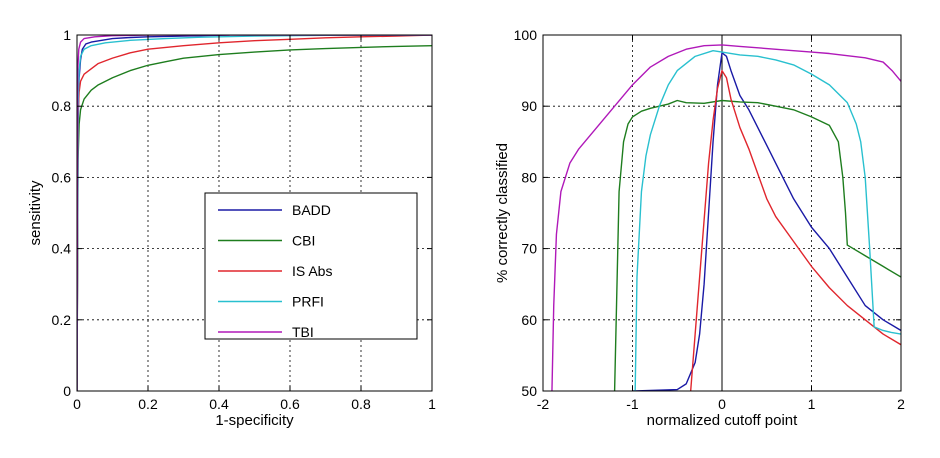  What do you see at coordinates (62, 320) in the screenshot?
I see `y-tick-label: 0.2` at bounding box center [62, 320].